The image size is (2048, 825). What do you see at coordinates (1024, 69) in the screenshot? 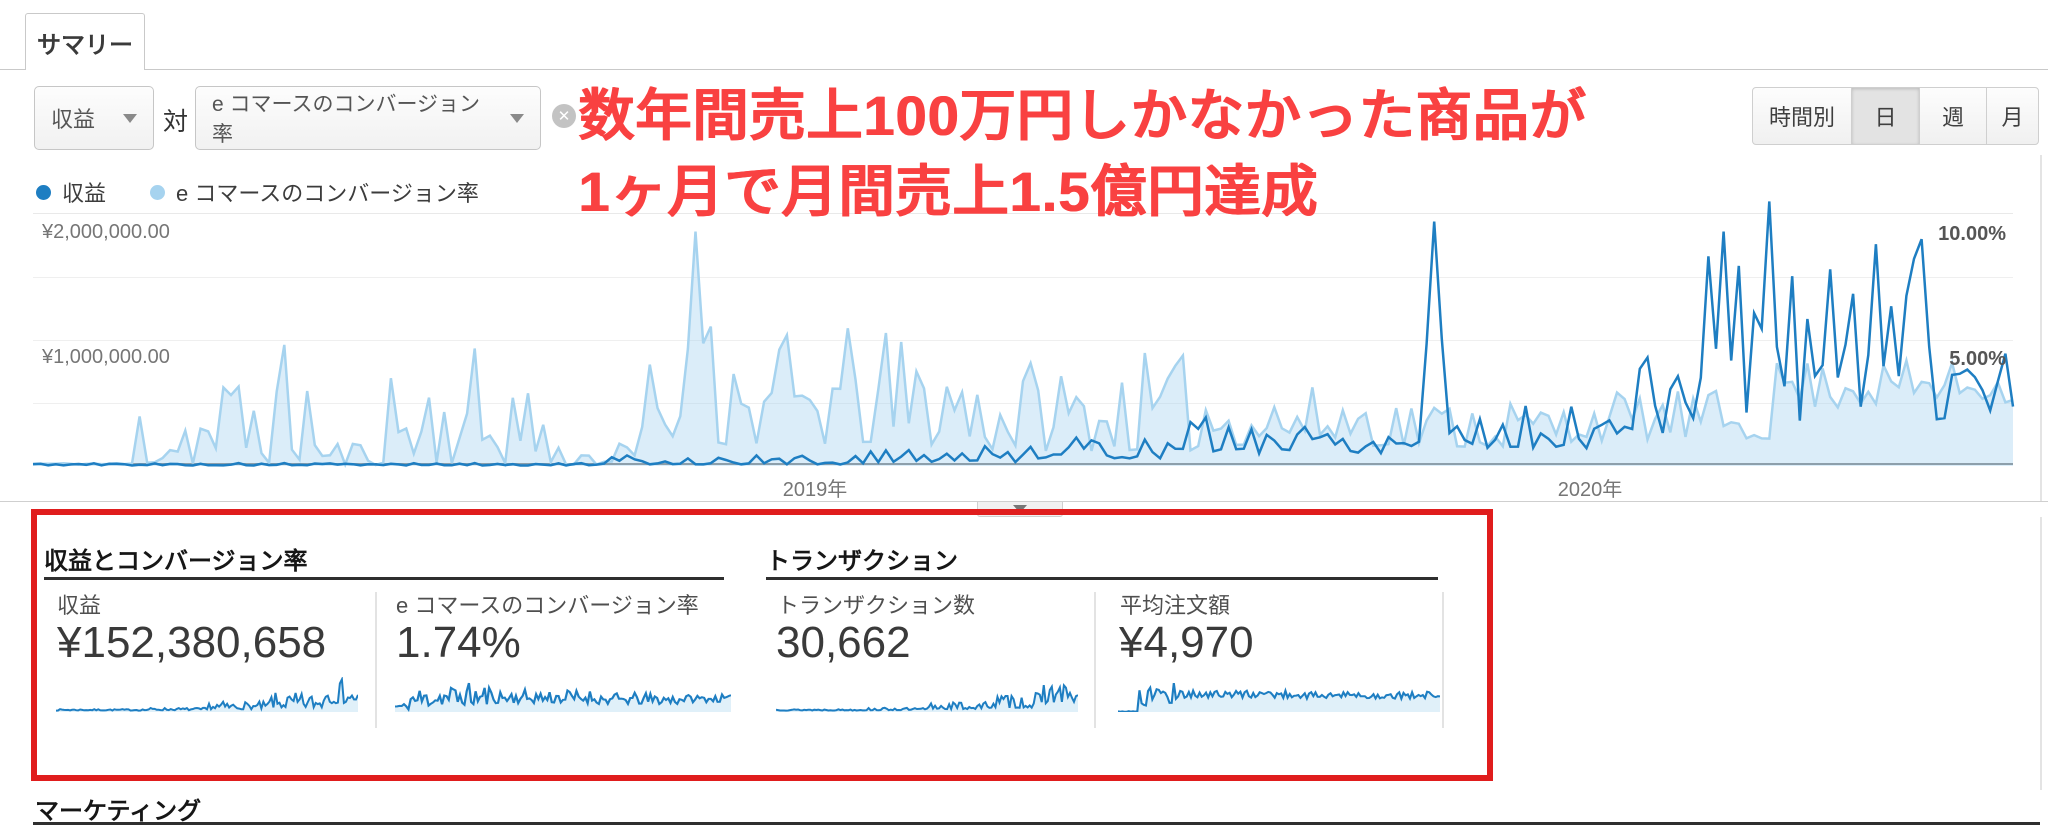
I see `tab-bar-divider` at bounding box center [1024, 69].